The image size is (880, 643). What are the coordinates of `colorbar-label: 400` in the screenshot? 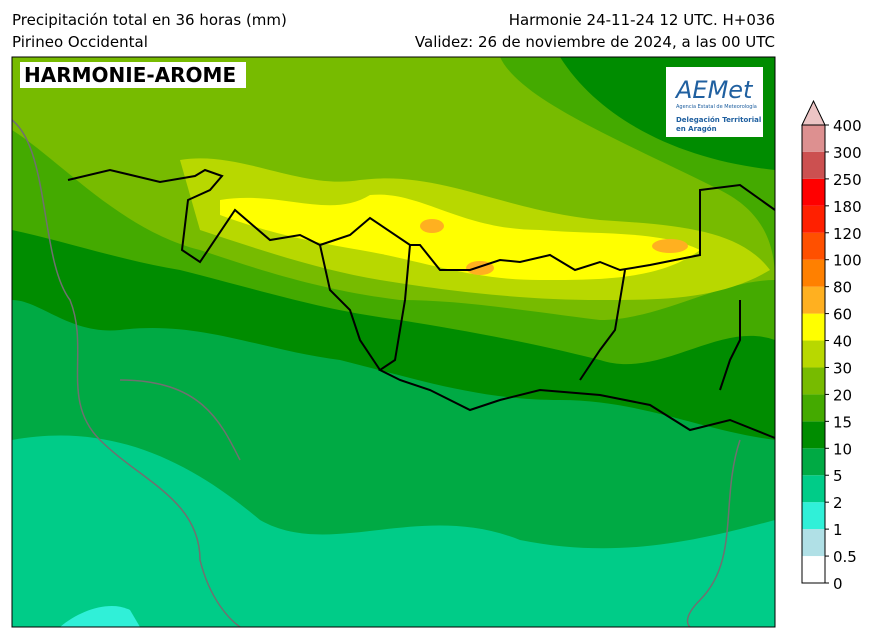 It's located at (847, 126).